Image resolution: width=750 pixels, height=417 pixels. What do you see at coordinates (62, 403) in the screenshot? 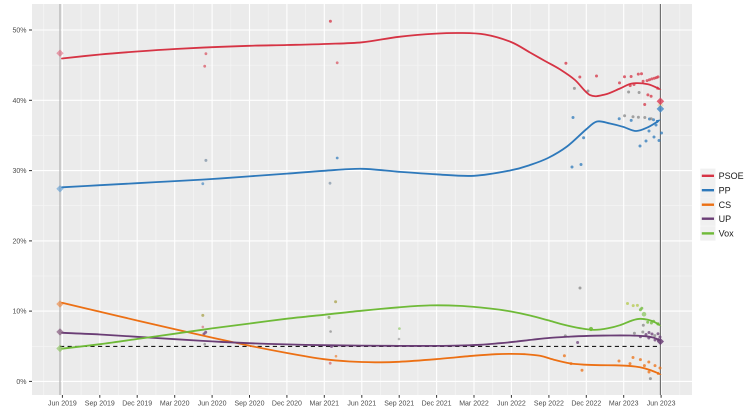
I see `svg-text: Jun 2019` at bounding box center [62, 403].